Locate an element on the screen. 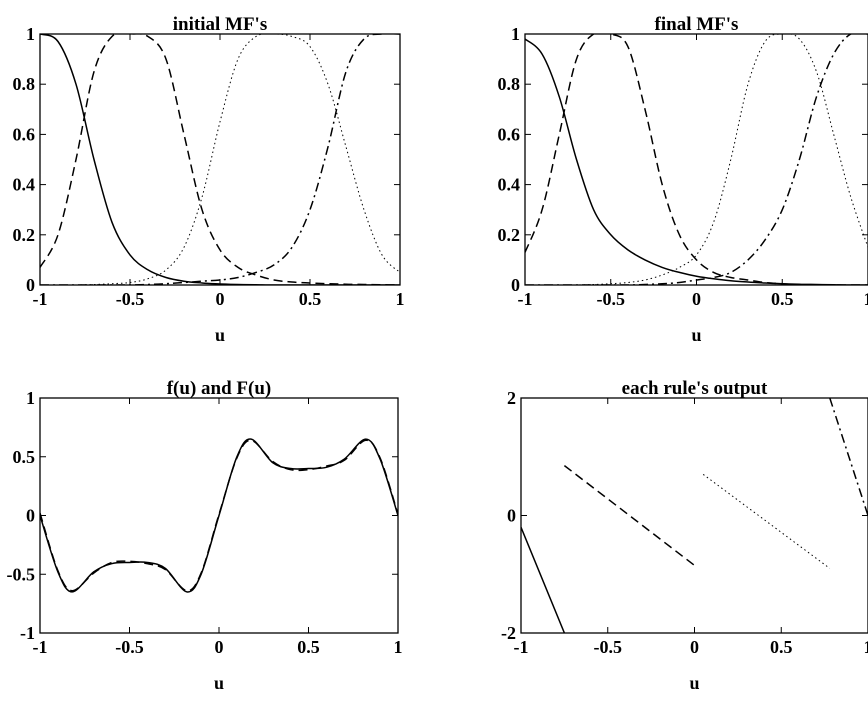 The height and width of the screenshot is (707, 868). chart-title: initial MF's is located at coordinates (220, 24).